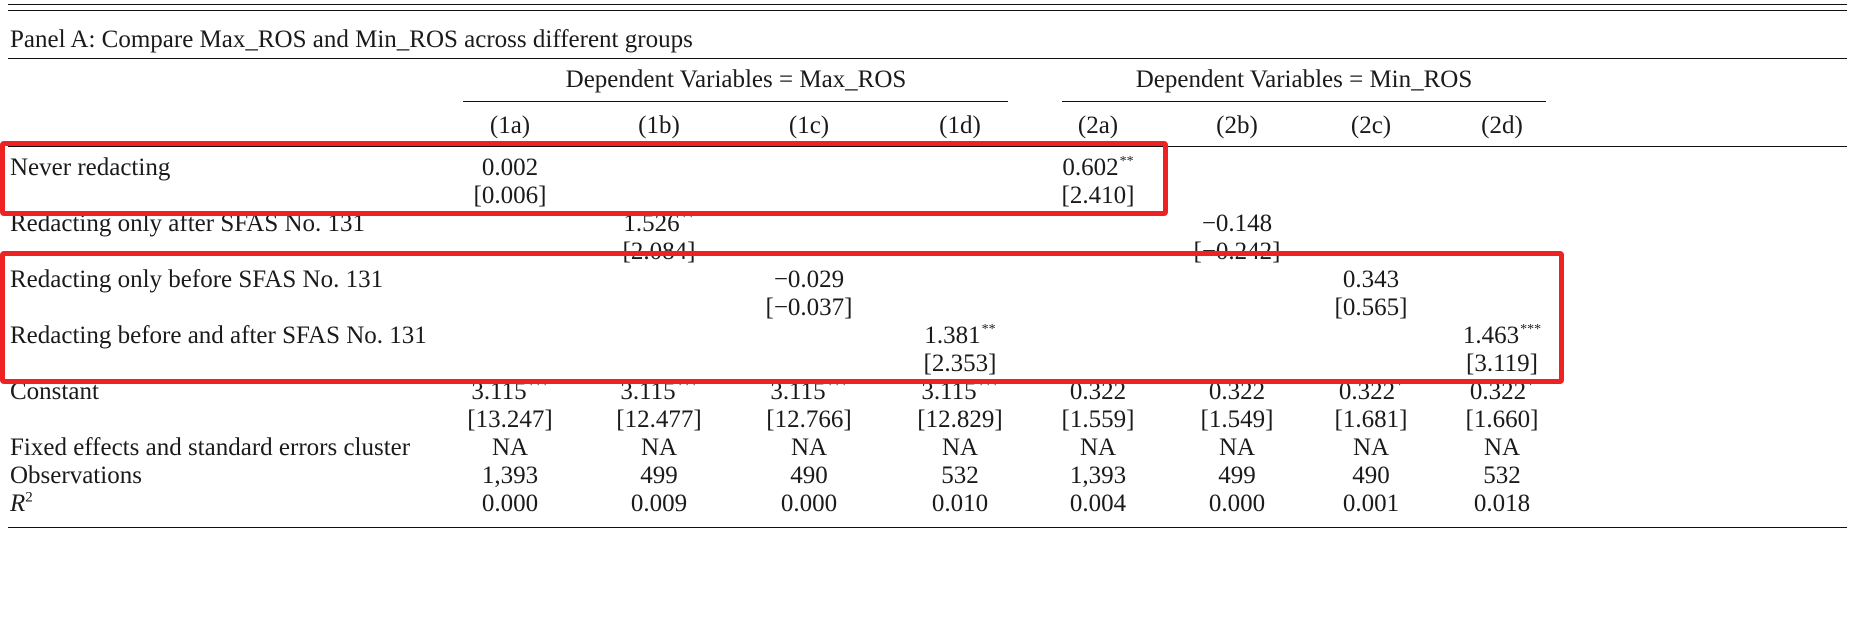  Describe the element at coordinates (927, 4) in the screenshot. I see `top-rule` at that location.